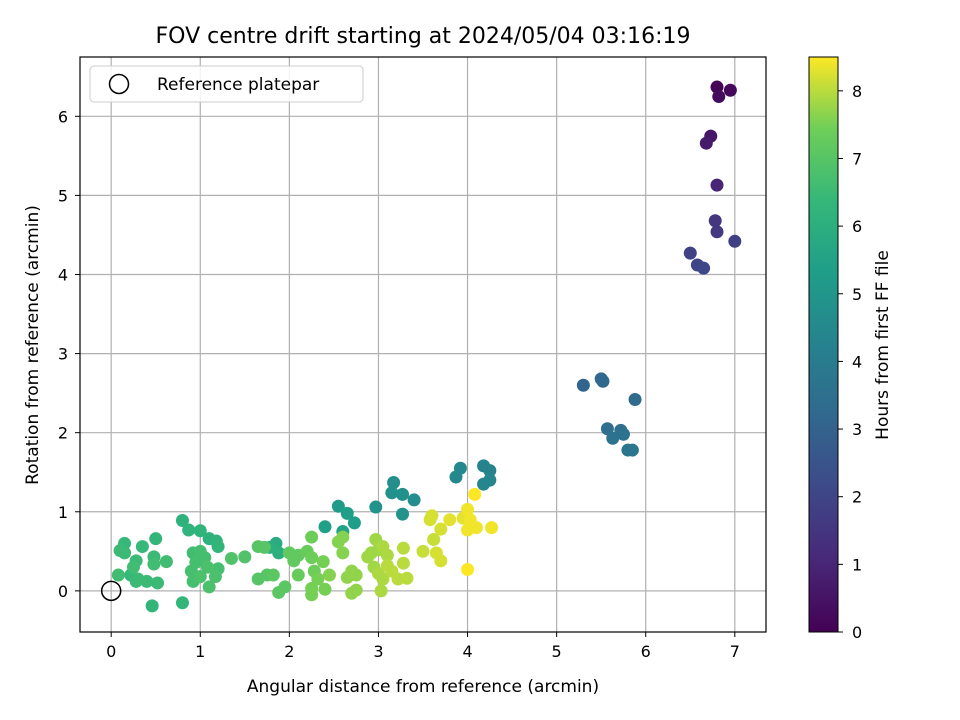 Image resolution: width=960 pixels, height=720 pixels. What do you see at coordinates (63, 195) in the screenshot?
I see `y-tick-label: 5` at bounding box center [63, 195].